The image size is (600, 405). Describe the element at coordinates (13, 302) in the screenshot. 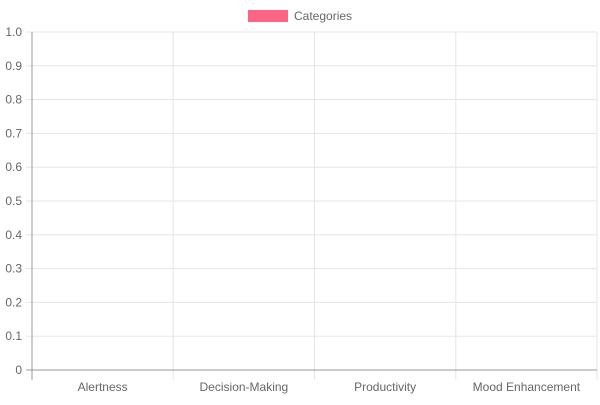

I see `y-tick-label: 0.2` at that location.